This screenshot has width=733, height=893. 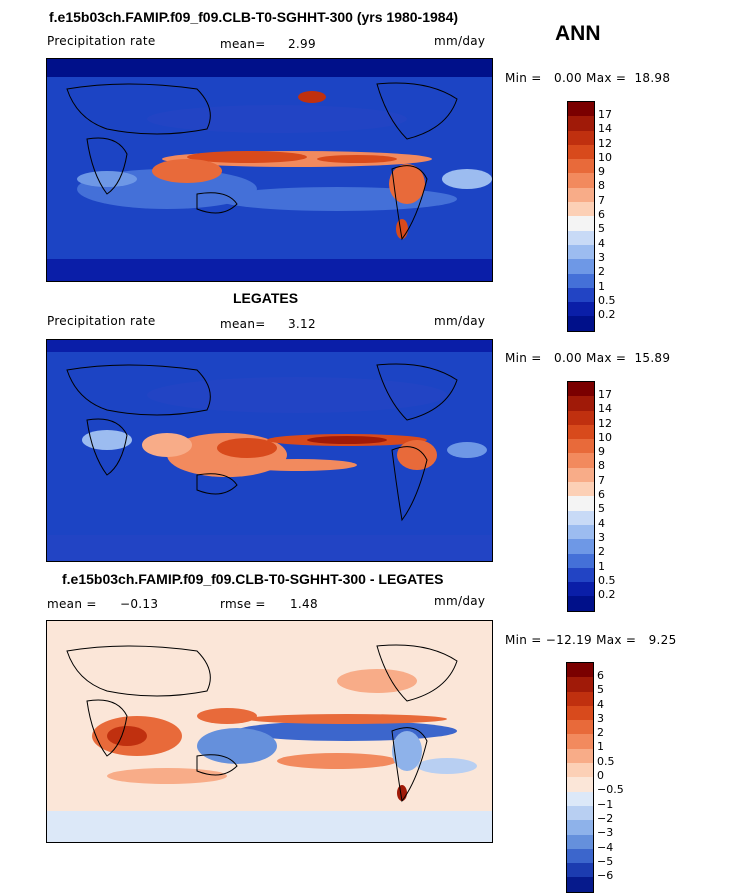 I want to click on panel3-colorbar, so click(x=580, y=777).